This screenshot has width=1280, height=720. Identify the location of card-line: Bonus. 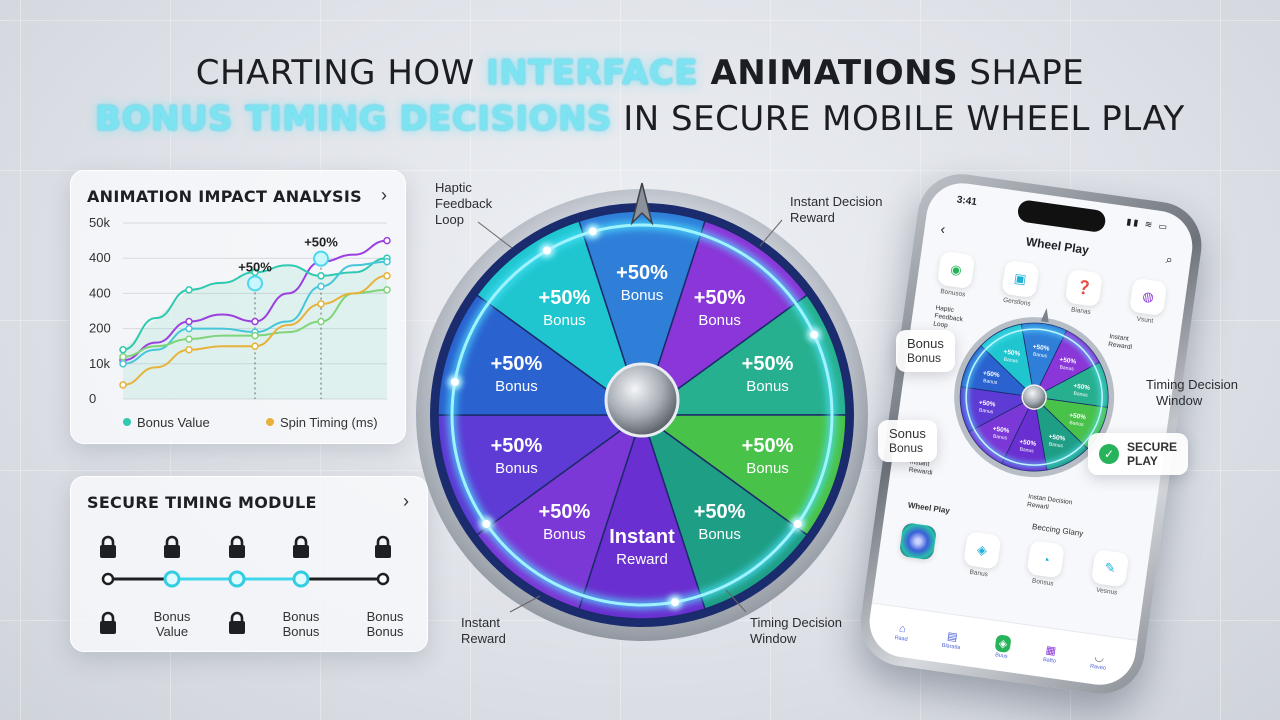
(906, 448).